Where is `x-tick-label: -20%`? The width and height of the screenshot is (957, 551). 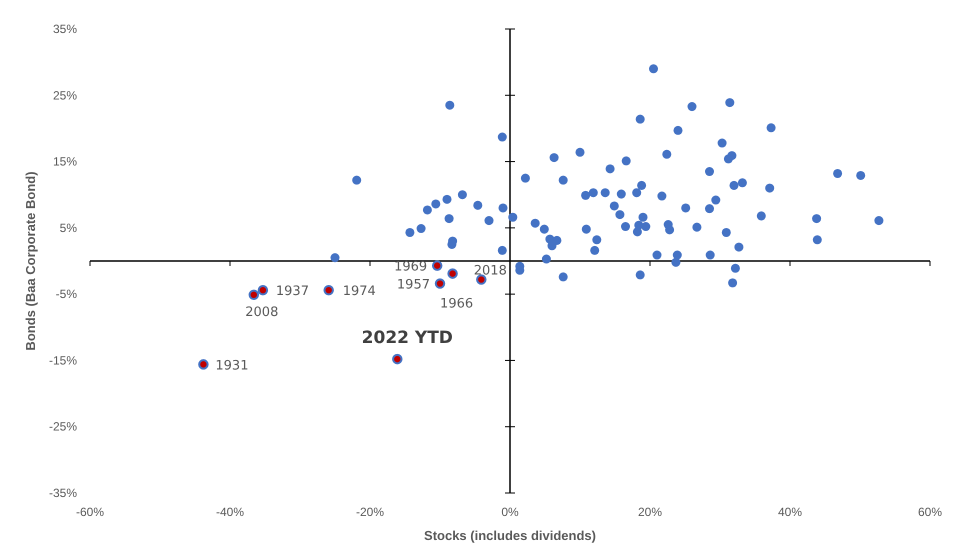
x-tick-label: -20% is located at coordinates (370, 512).